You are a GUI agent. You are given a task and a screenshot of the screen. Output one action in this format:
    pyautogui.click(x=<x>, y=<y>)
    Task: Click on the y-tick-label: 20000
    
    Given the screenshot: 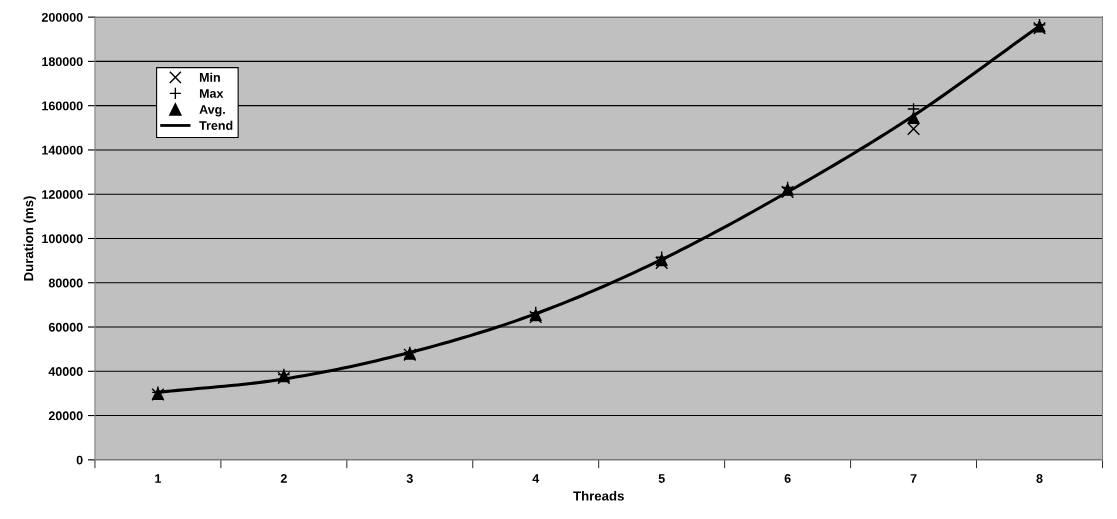 What is the action you would take?
    pyautogui.click(x=65, y=416)
    